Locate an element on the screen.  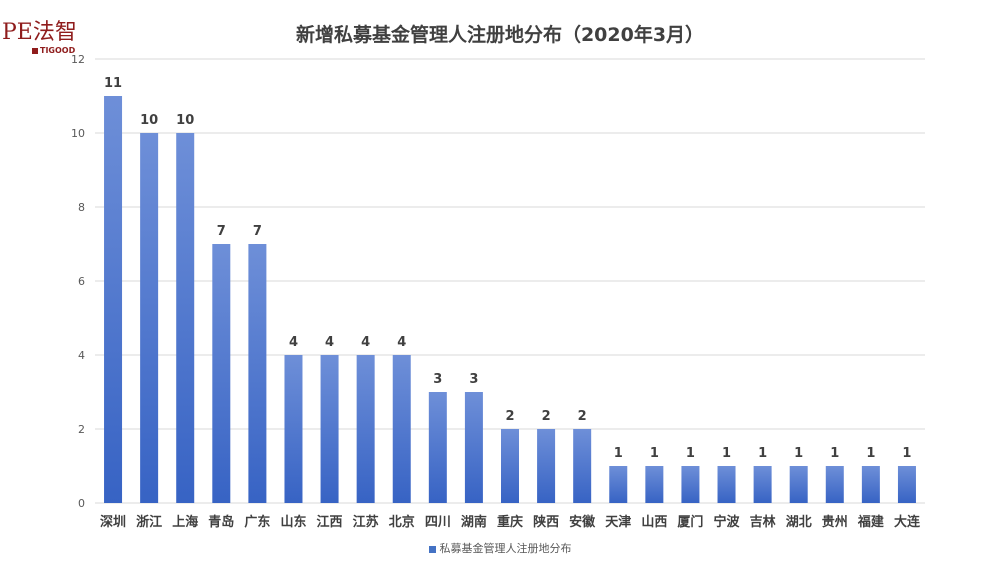
x-tick-label: 天津 is located at coordinates (618, 522).